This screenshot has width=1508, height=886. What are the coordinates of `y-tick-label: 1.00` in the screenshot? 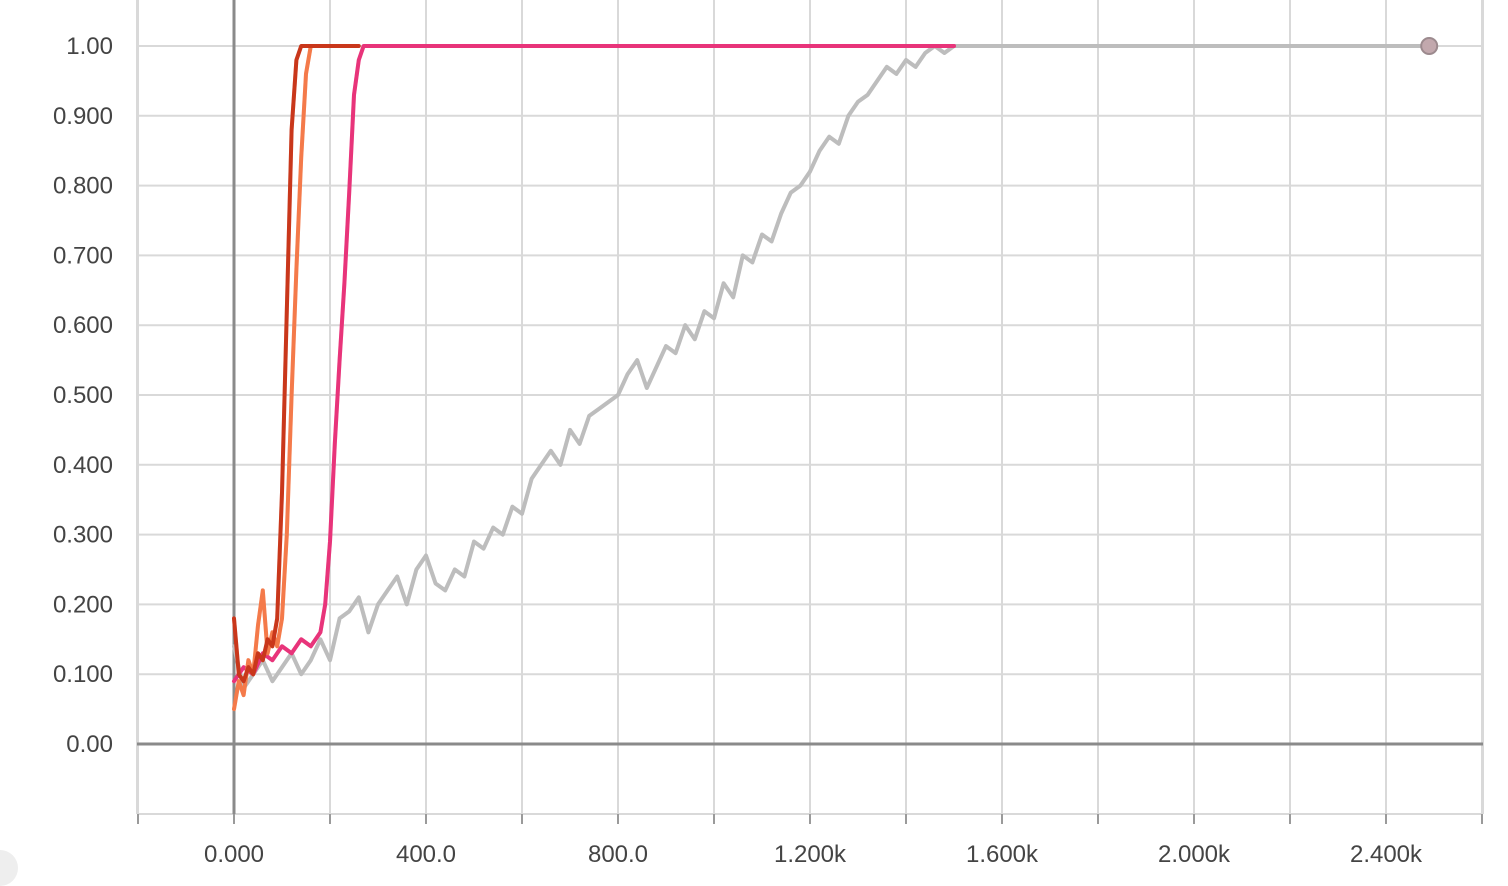 It's located at (89, 46).